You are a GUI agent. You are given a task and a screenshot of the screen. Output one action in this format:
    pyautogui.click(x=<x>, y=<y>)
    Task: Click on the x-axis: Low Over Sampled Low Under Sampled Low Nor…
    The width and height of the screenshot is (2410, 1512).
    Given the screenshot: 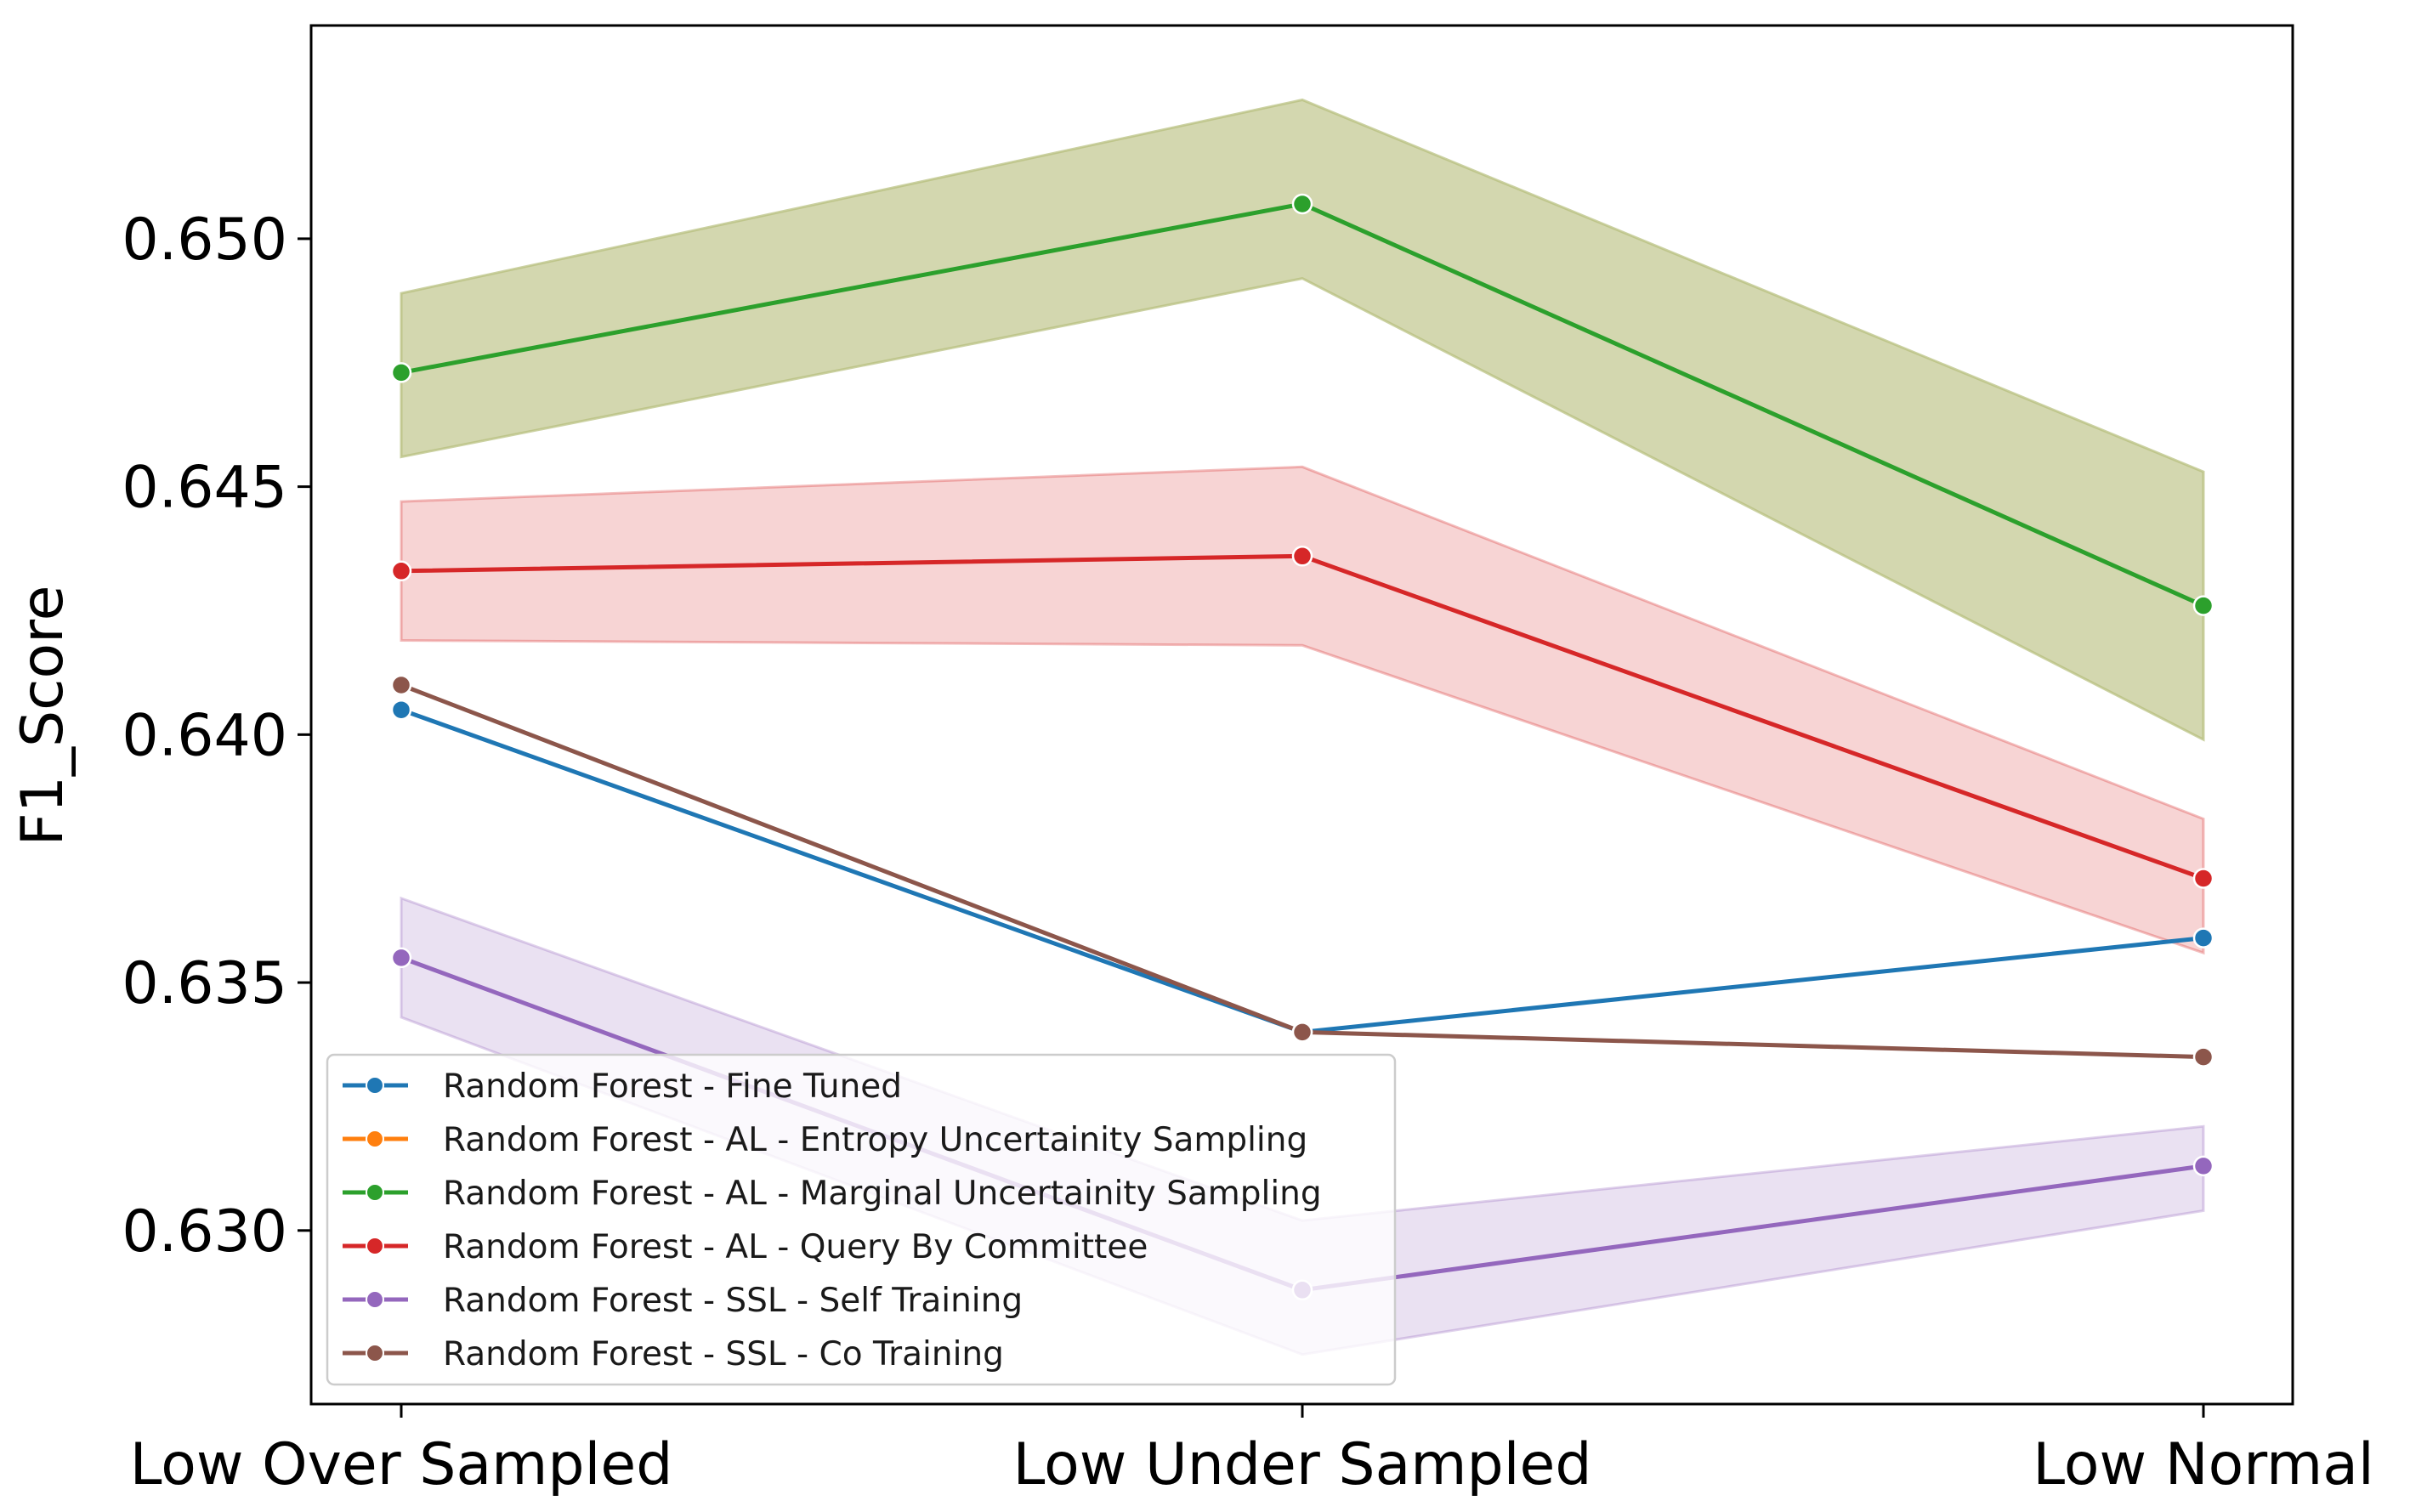 What is the action you would take?
    pyautogui.click(x=1252, y=1451)
    